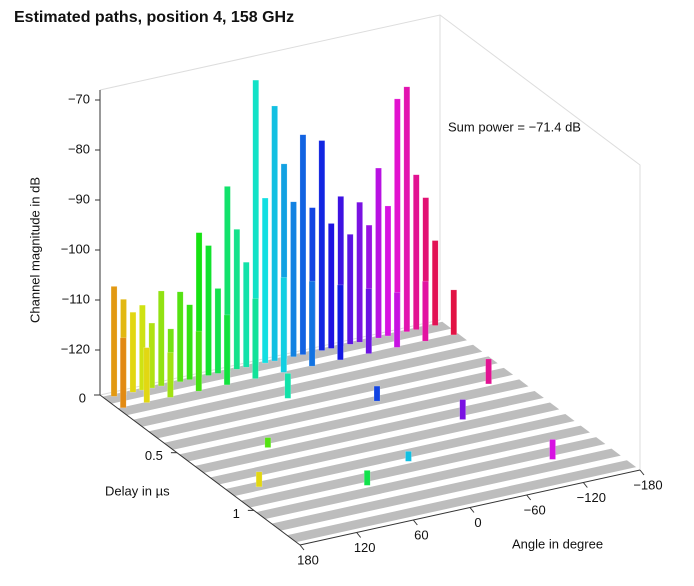  Describe the element at coordinates (308, 559) in the screenshot. I see `angle-tick-label: 180` at that location.